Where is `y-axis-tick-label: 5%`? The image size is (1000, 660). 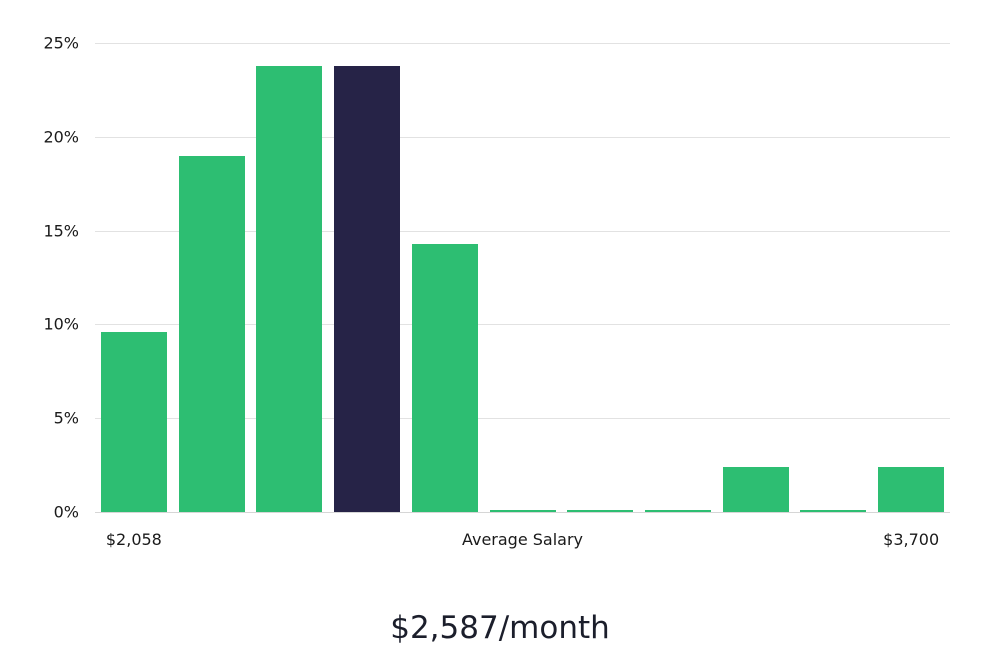
y-axis-tick-label: 5% is located at coordinates (66, 418).